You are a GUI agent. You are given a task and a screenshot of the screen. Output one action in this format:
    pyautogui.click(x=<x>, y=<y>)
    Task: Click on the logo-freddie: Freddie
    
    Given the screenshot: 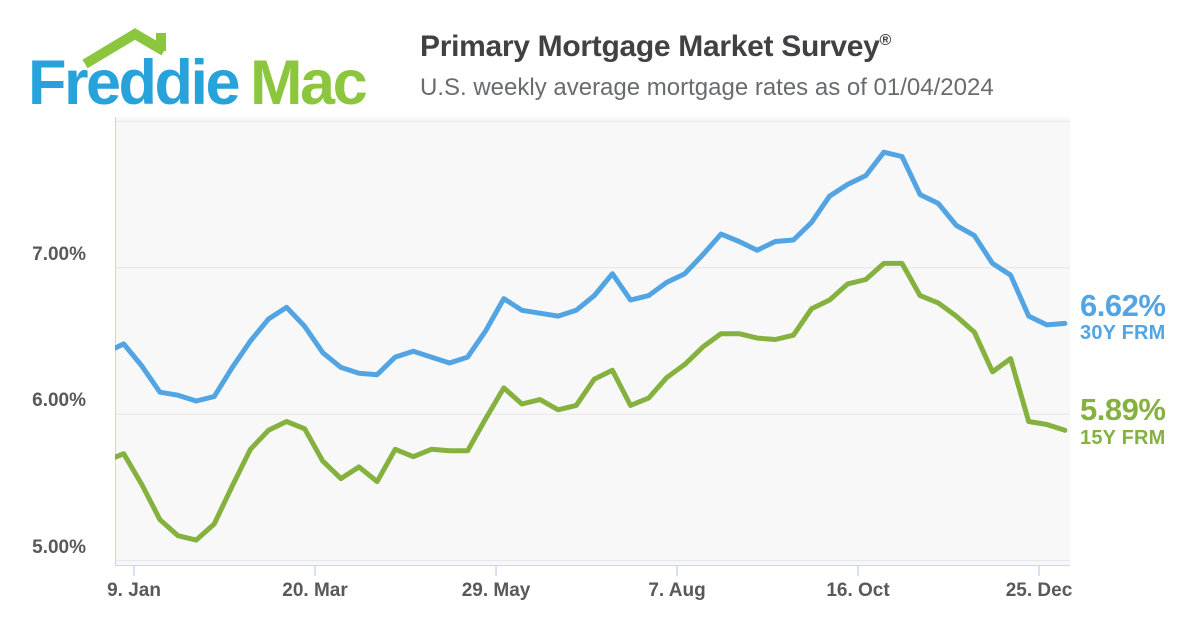 What is the action you would take?
    pyautogui.click(x=134, y=83)
    